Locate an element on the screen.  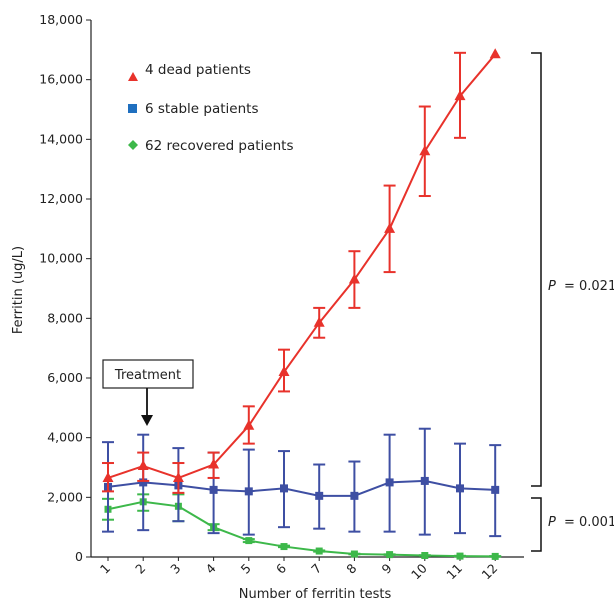
legend-item-stable: 6 stable patients is located at coordinates (193, 109).